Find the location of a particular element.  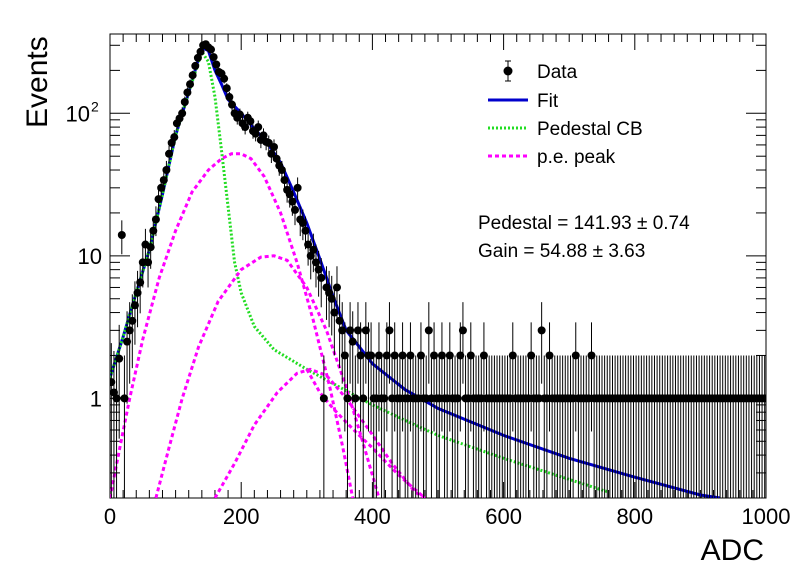

y-axis-label: Events is located at coordinates (37, 82).